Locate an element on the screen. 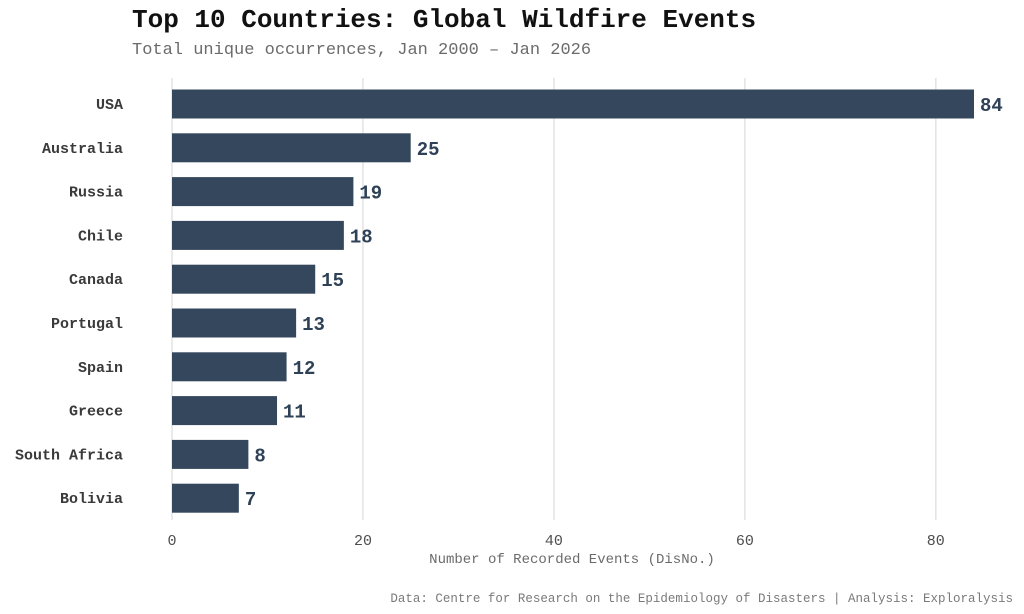 Image resolution: width=1024 pixels, height=614 pixels. value-label: 8 is located at coordinates (259, 456).